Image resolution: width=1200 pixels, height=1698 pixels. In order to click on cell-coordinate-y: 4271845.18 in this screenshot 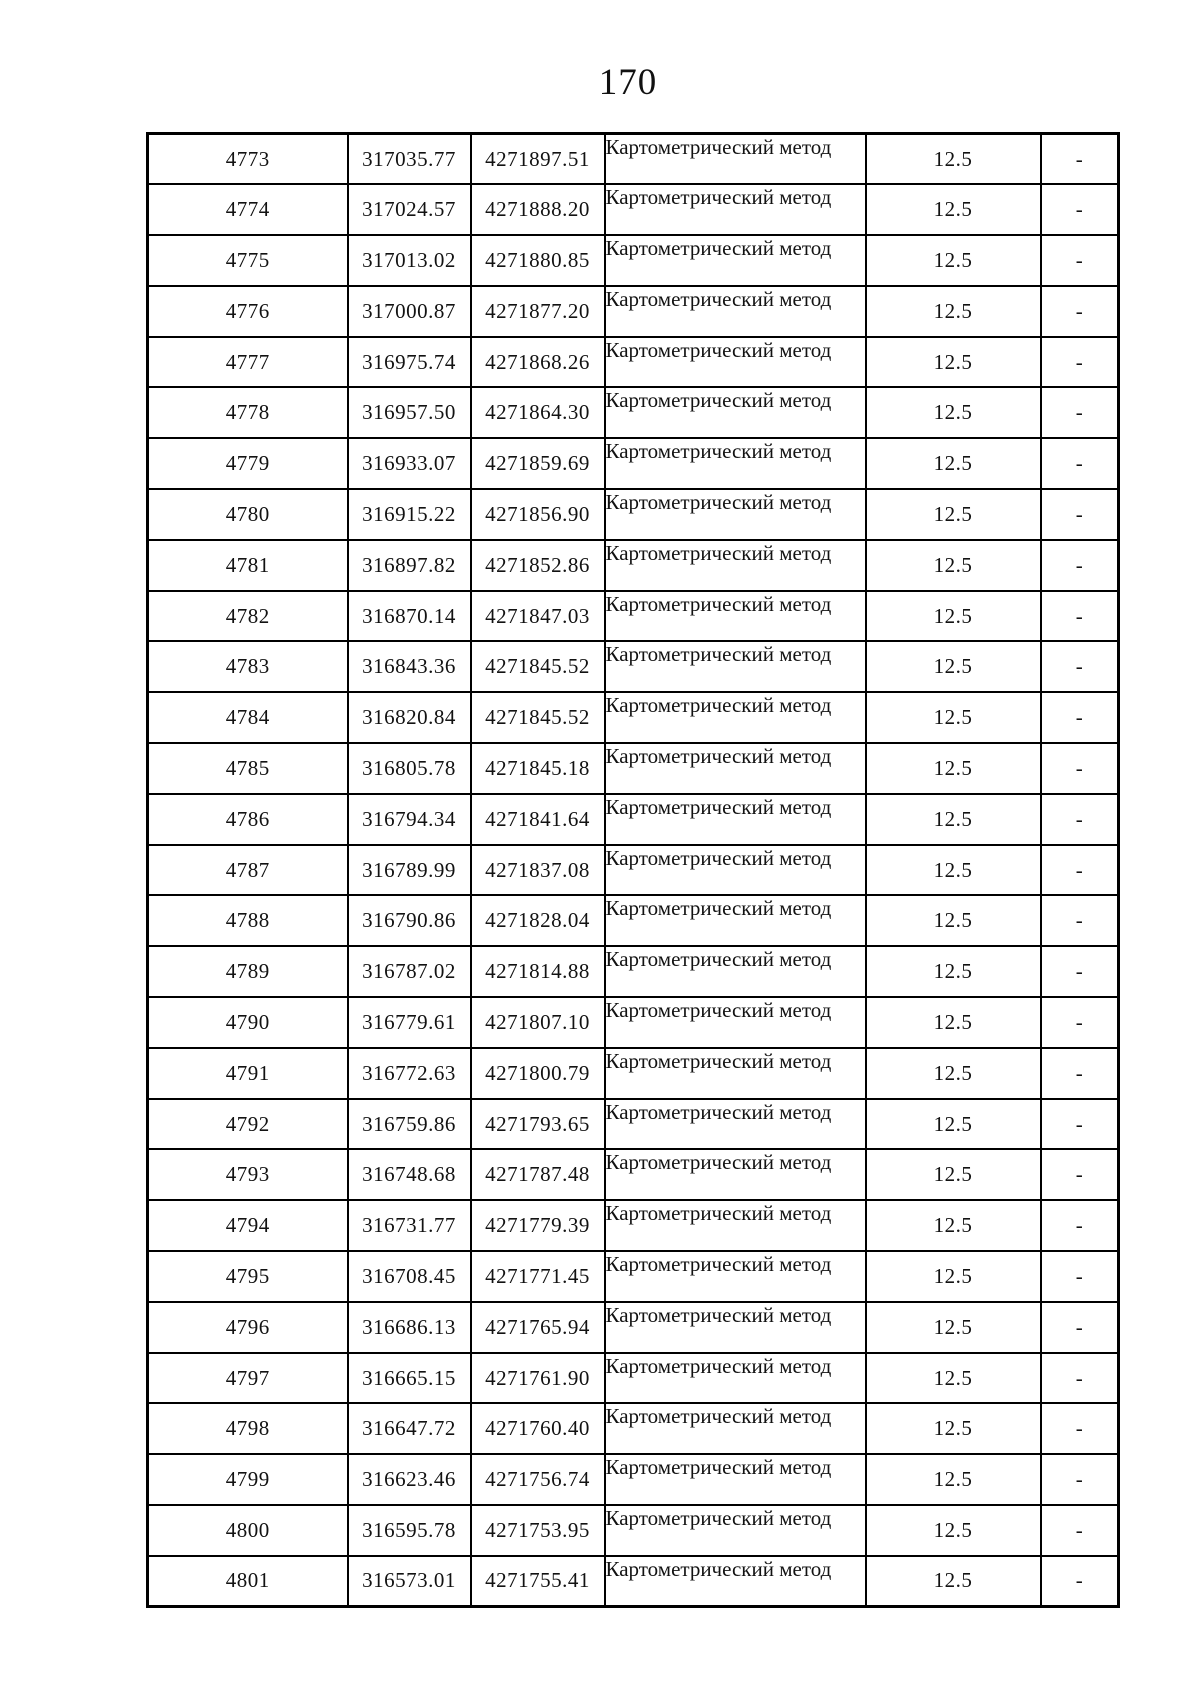, I will do `click(537, 768)`.